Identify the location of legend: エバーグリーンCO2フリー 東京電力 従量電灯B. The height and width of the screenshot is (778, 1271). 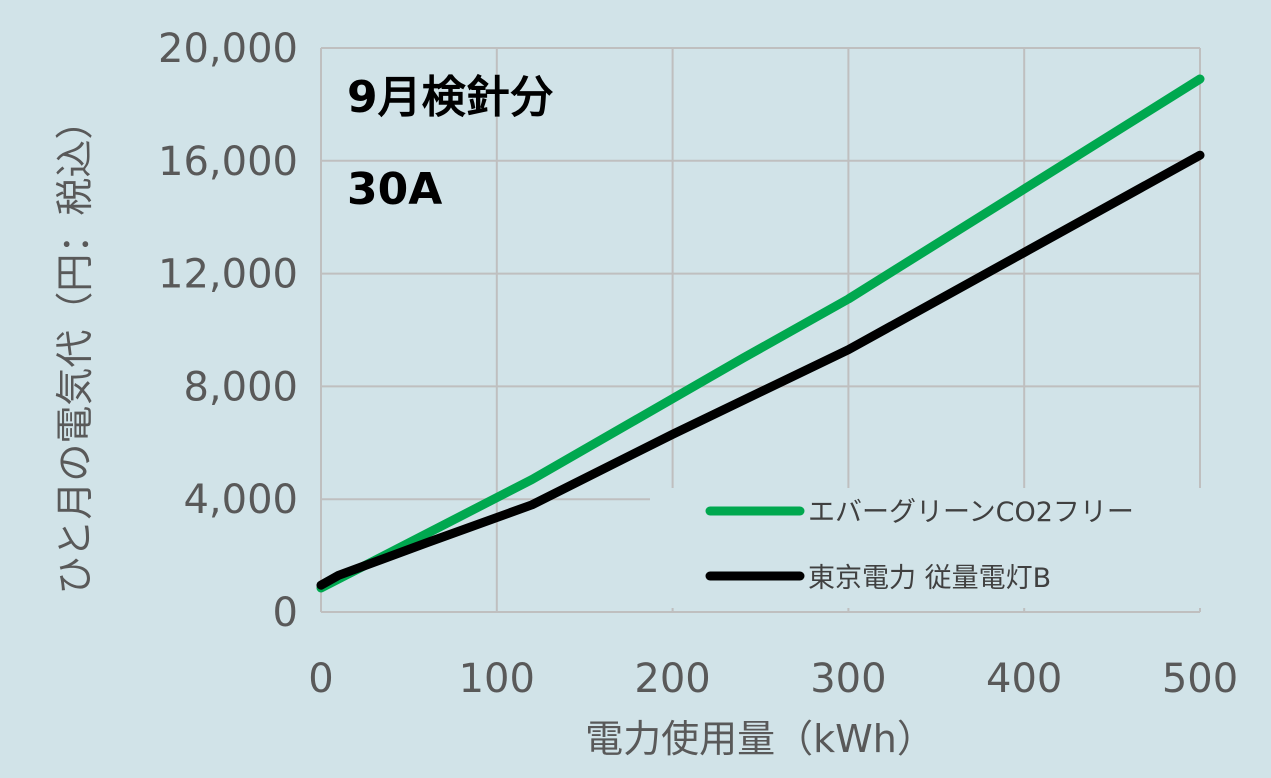
(930, 548).